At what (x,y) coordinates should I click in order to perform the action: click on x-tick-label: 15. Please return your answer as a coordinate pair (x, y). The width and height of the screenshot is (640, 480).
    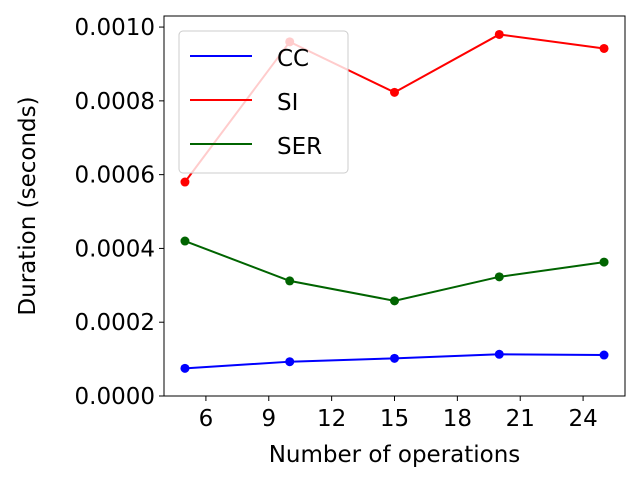
    Looking at the image, I should click on (394, 419).